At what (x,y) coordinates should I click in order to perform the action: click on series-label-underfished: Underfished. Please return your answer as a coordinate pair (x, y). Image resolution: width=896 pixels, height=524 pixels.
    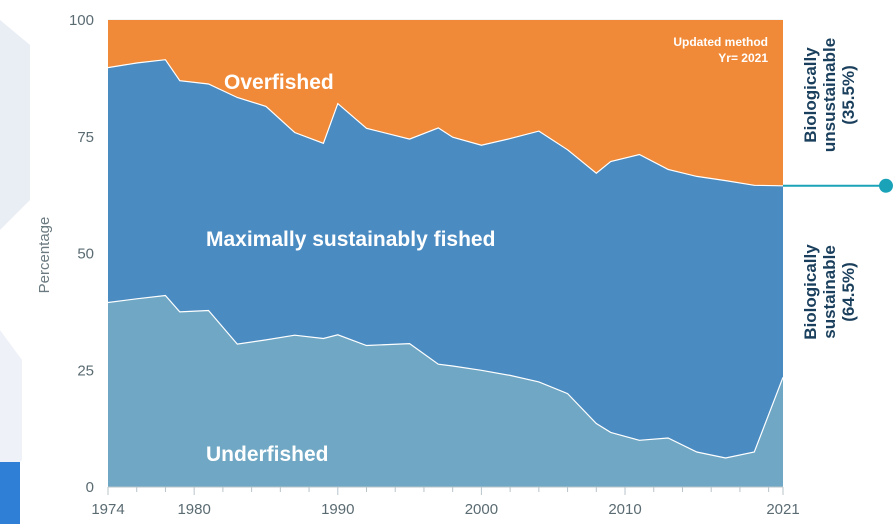
    Looking at the image, I should click on (267, 454).